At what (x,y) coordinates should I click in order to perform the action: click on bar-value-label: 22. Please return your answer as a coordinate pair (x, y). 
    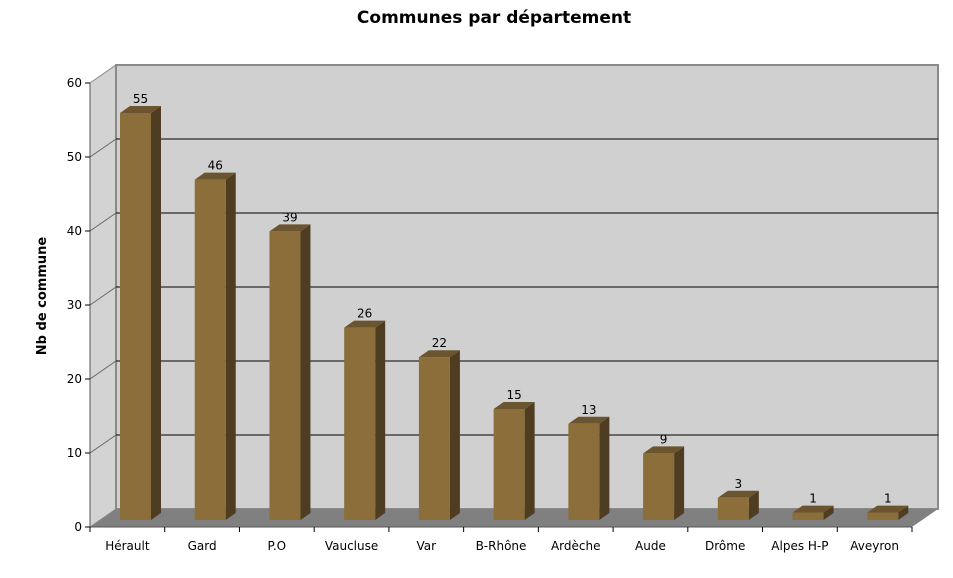
    Looking at the image, I should click on (439, 343).